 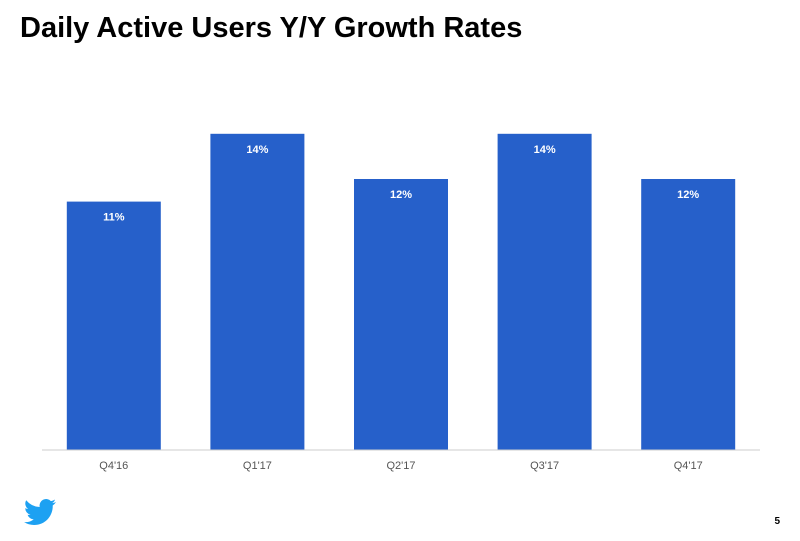 What do you see at coordinates (271, 28) in the screenshot?
I see `page-title: Daily Active Users Y/Y Growth Rates` at bounding box center [271, 28].